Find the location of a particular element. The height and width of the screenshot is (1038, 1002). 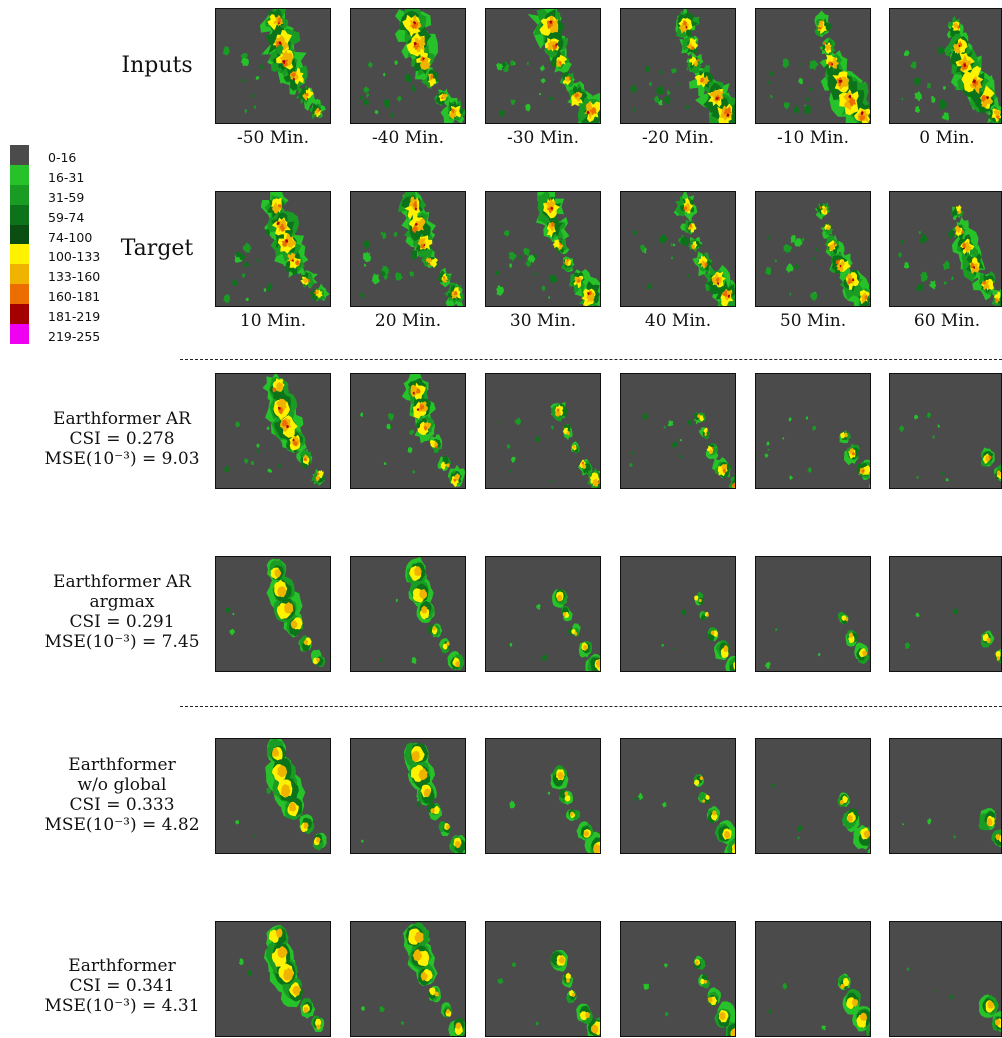

legend-label: 219-255 is located at coordinates (74, 337).